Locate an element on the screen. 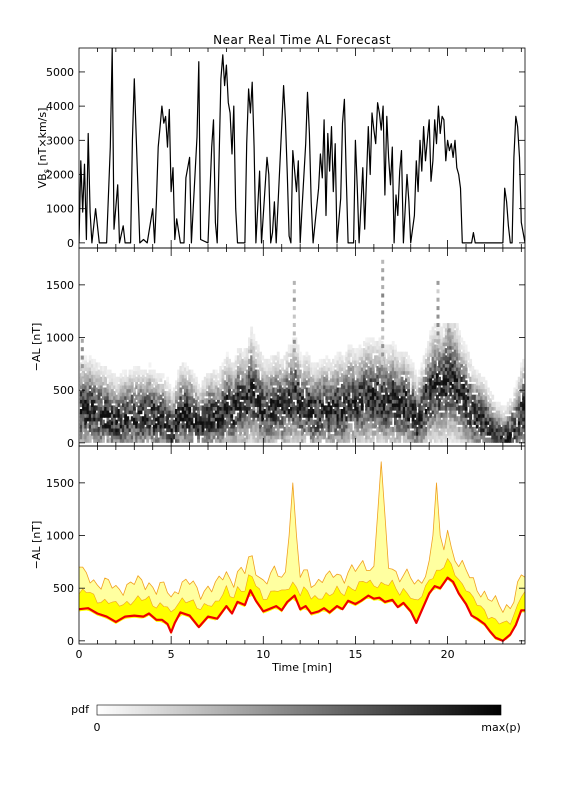 Image resolution: width=576 pixels, height=792 pixels. median-forecast-line is located at coordinates (302, 609).